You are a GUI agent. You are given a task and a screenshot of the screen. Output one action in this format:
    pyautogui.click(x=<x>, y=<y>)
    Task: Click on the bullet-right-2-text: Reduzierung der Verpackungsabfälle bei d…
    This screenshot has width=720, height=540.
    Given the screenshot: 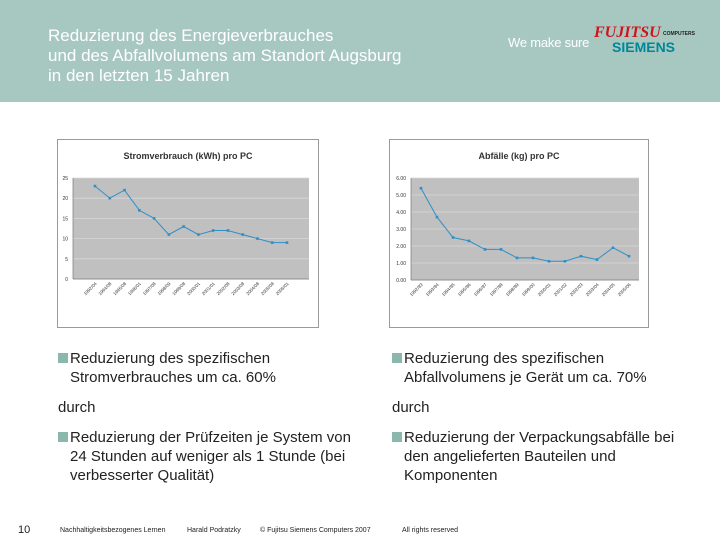 What is the action you would take?
    pyautogui.click(x=539, y=456)
    